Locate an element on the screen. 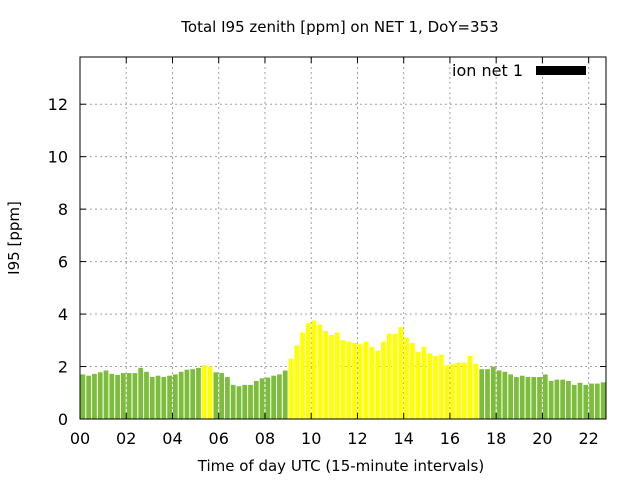  x-tick-label: 06 is located at coordinates (219, 438).